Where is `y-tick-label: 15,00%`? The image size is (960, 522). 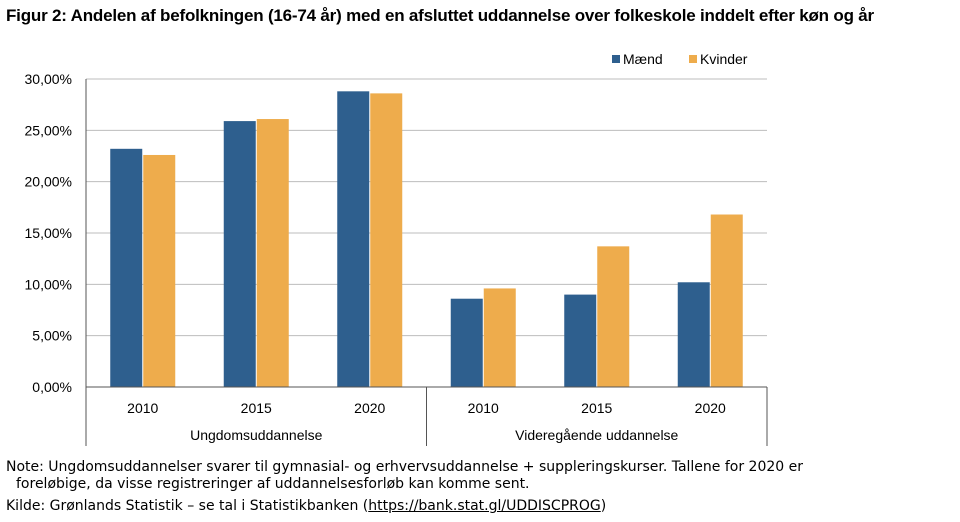
y-tick-label: 15,00% is located at coordinates (48, 233).